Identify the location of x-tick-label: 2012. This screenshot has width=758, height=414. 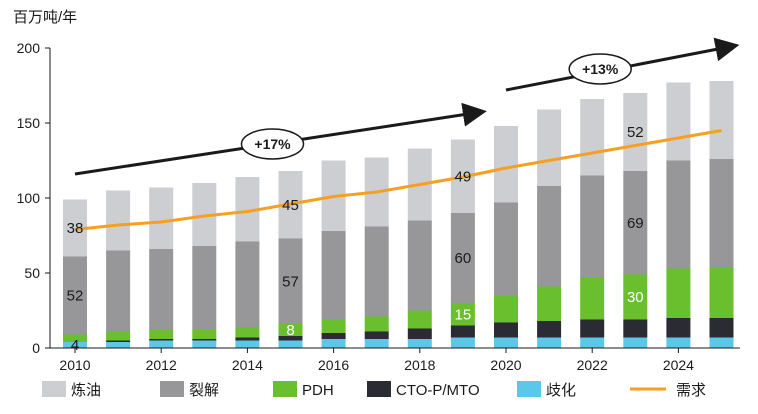
(161, 365).